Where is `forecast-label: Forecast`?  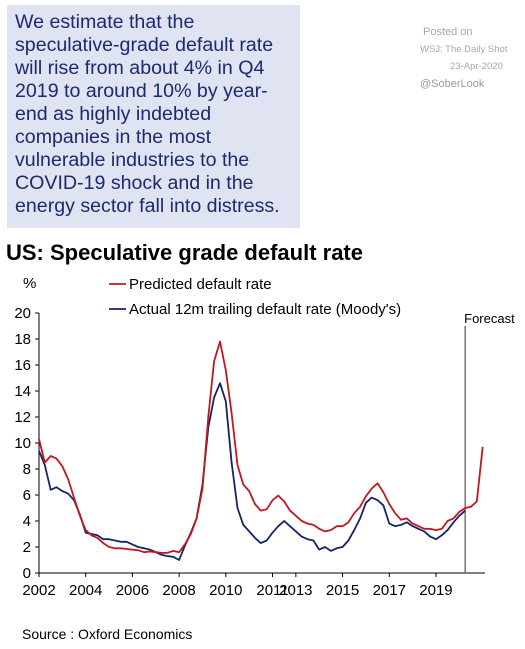 forecast-label: Forecast is located at coordinates (489, 318).